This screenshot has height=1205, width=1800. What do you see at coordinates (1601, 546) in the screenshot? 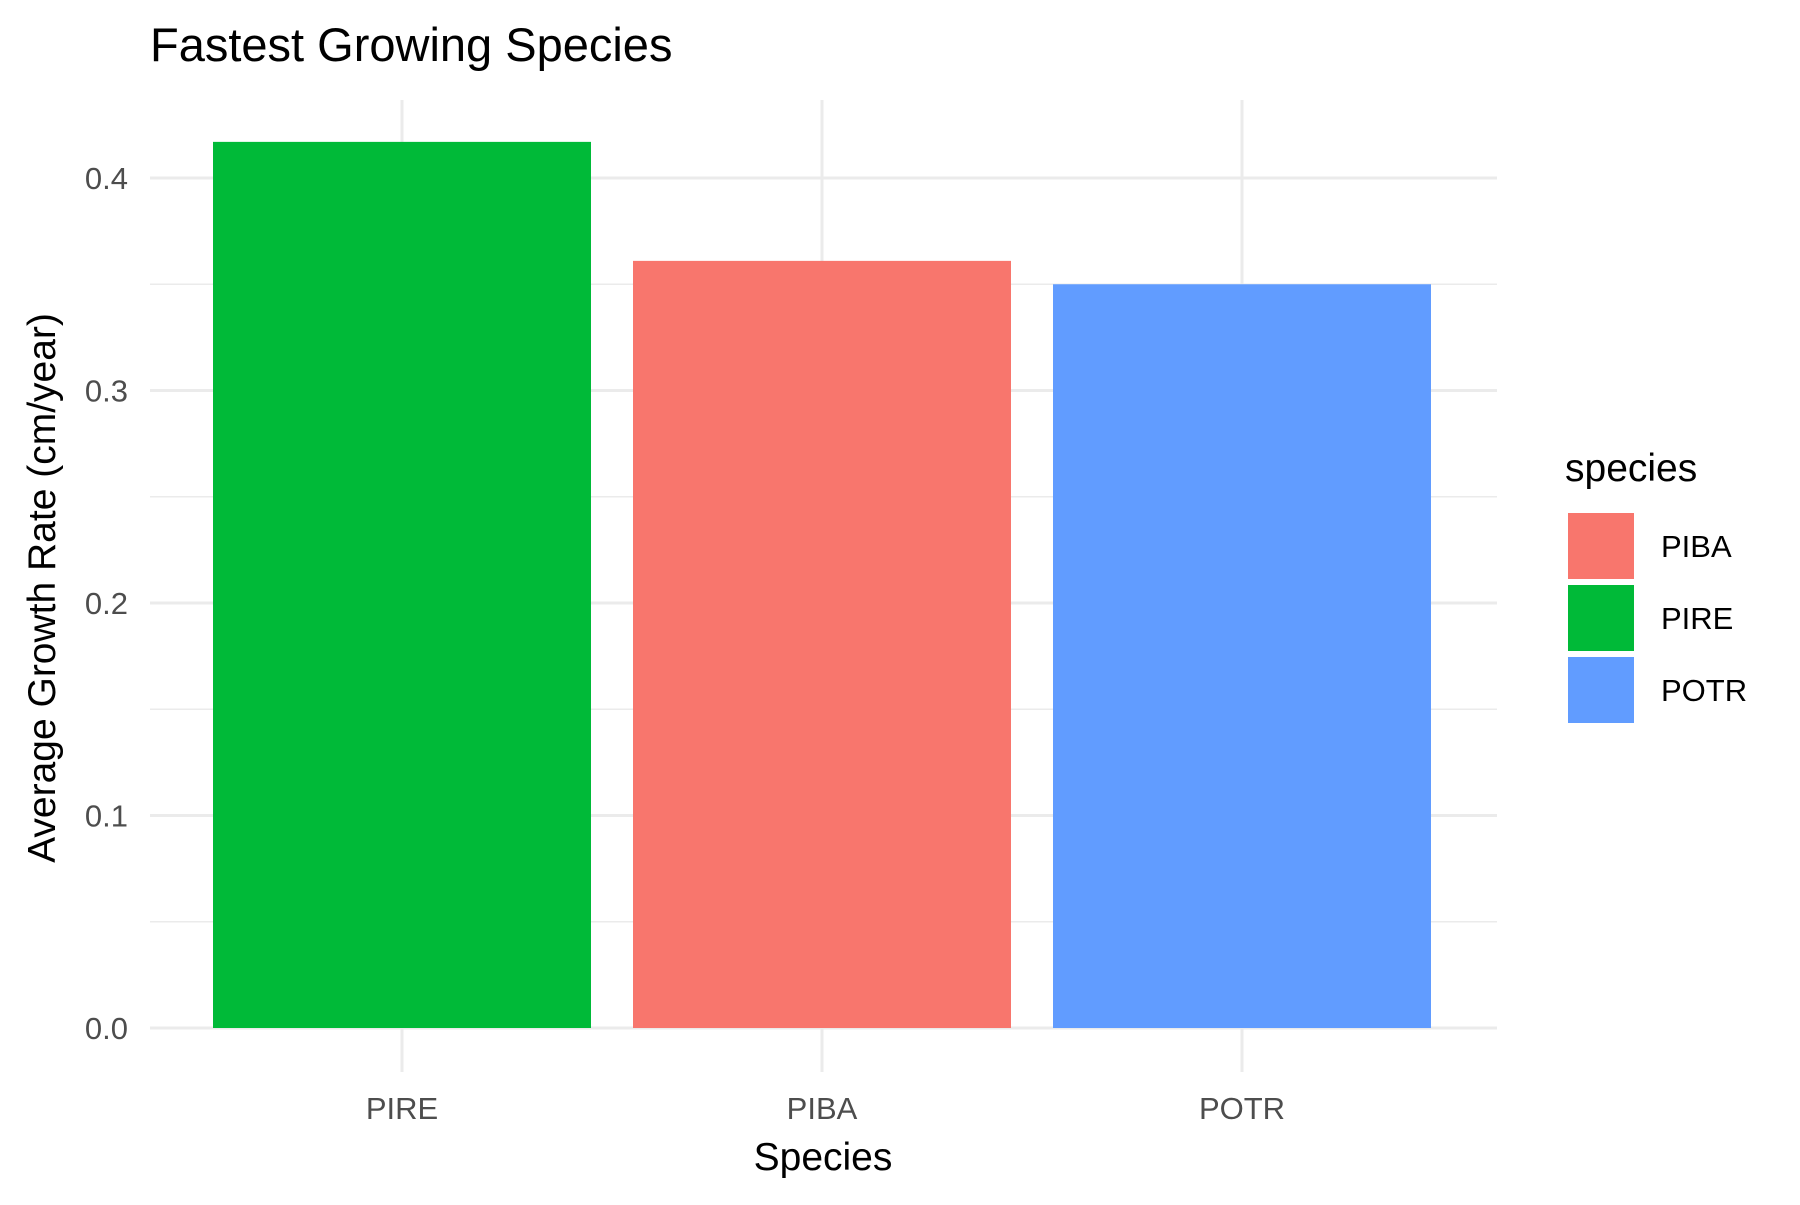
I see `legend-key-piba` at bounding box center [1601, 546].